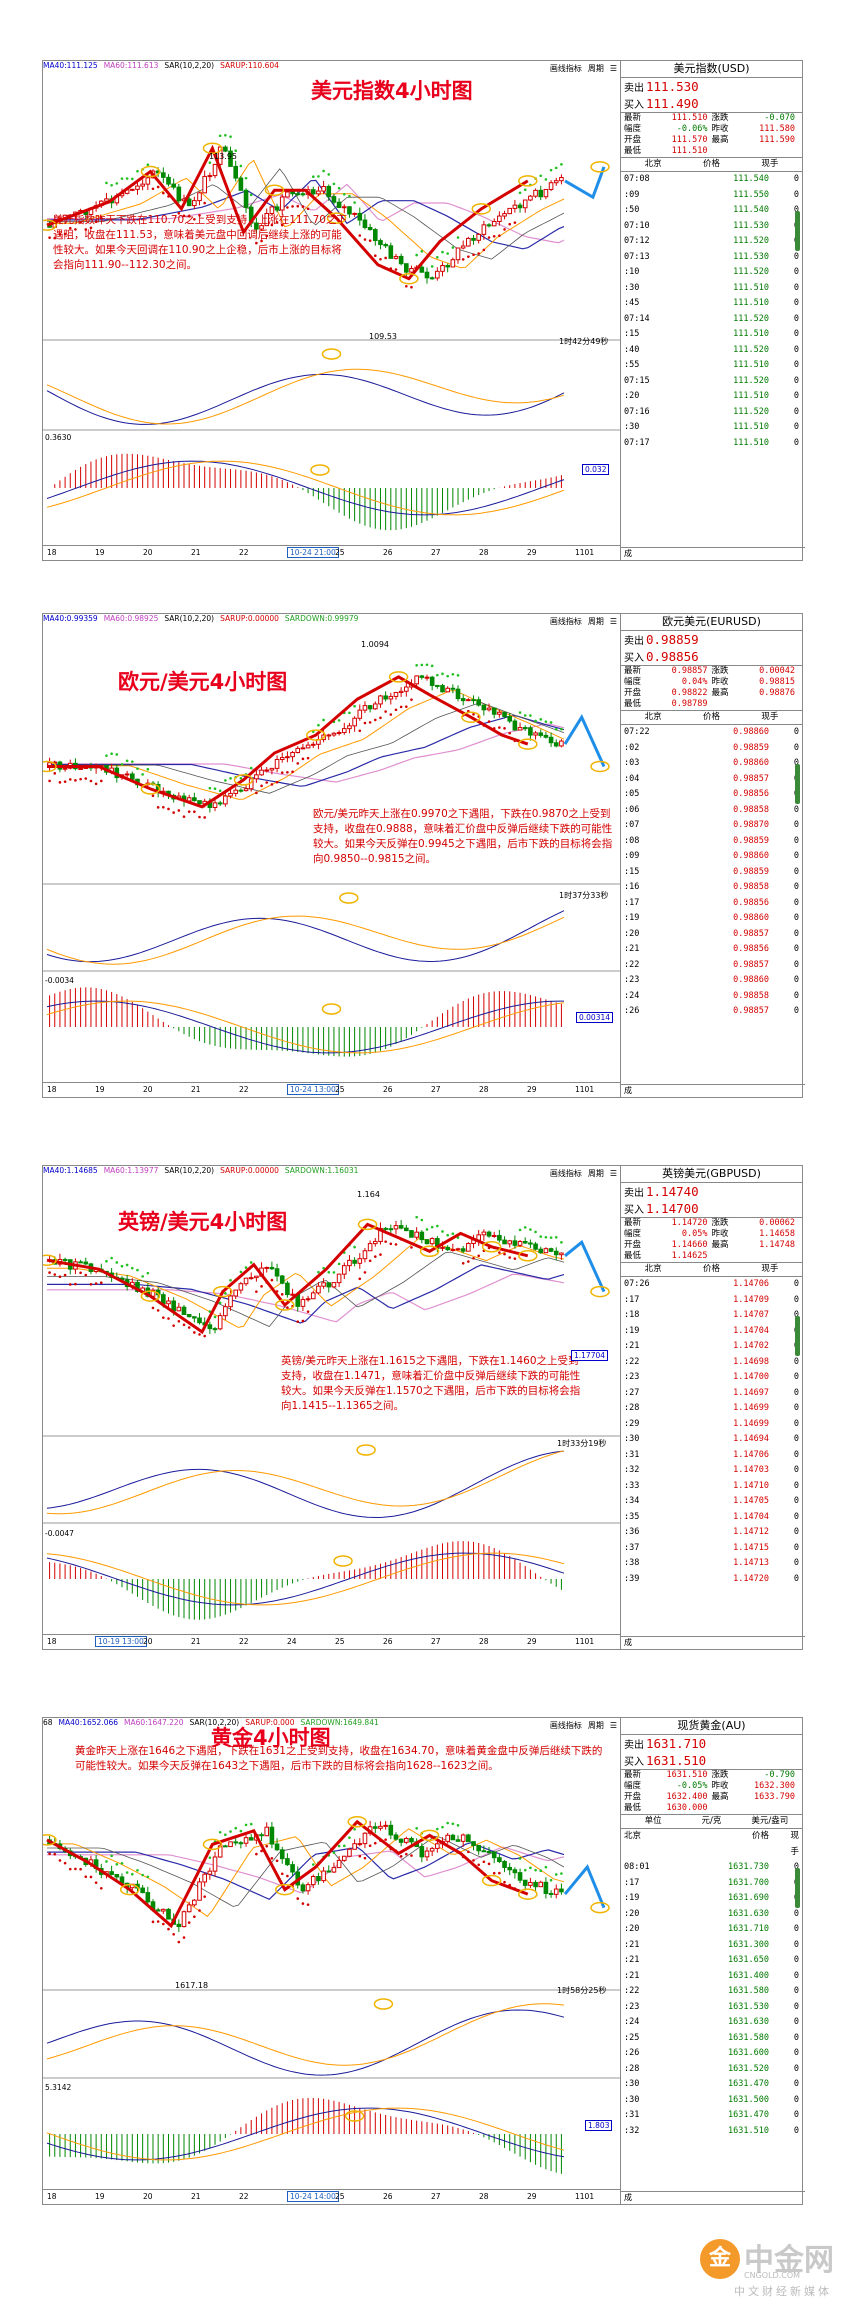 The height and width of the screenshot is (2312, 850). Describe the element at coordinates (313, 552) in the screenshot. I see `x-tick-label: 10-24 21:00` at that location.